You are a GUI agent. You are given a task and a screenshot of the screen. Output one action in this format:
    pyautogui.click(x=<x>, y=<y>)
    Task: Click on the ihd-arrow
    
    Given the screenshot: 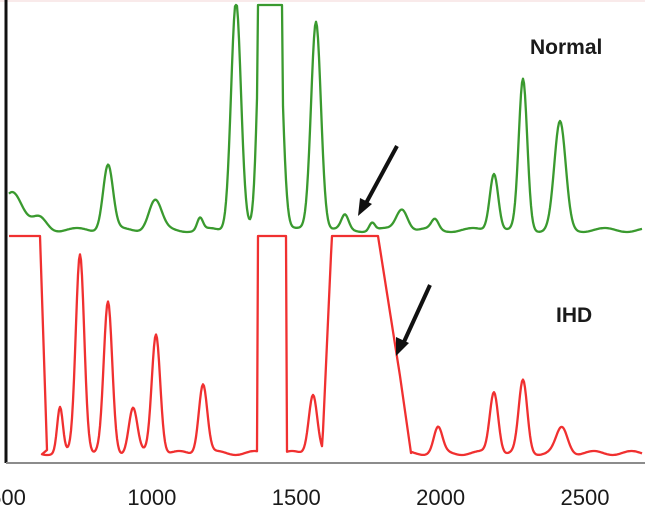 What is the action you would take?
    pyautogui.click(x=414, y=320)
    